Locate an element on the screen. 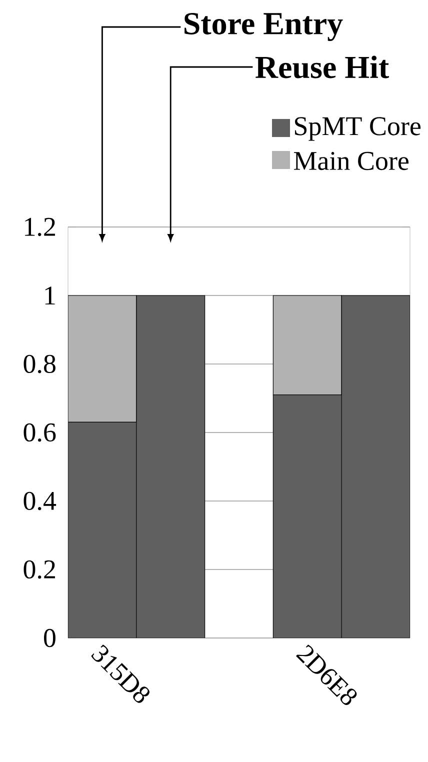 The width and height of the screenshot is (428, 762). legend-label: SpMT Core is located at coordinates (358, 129).